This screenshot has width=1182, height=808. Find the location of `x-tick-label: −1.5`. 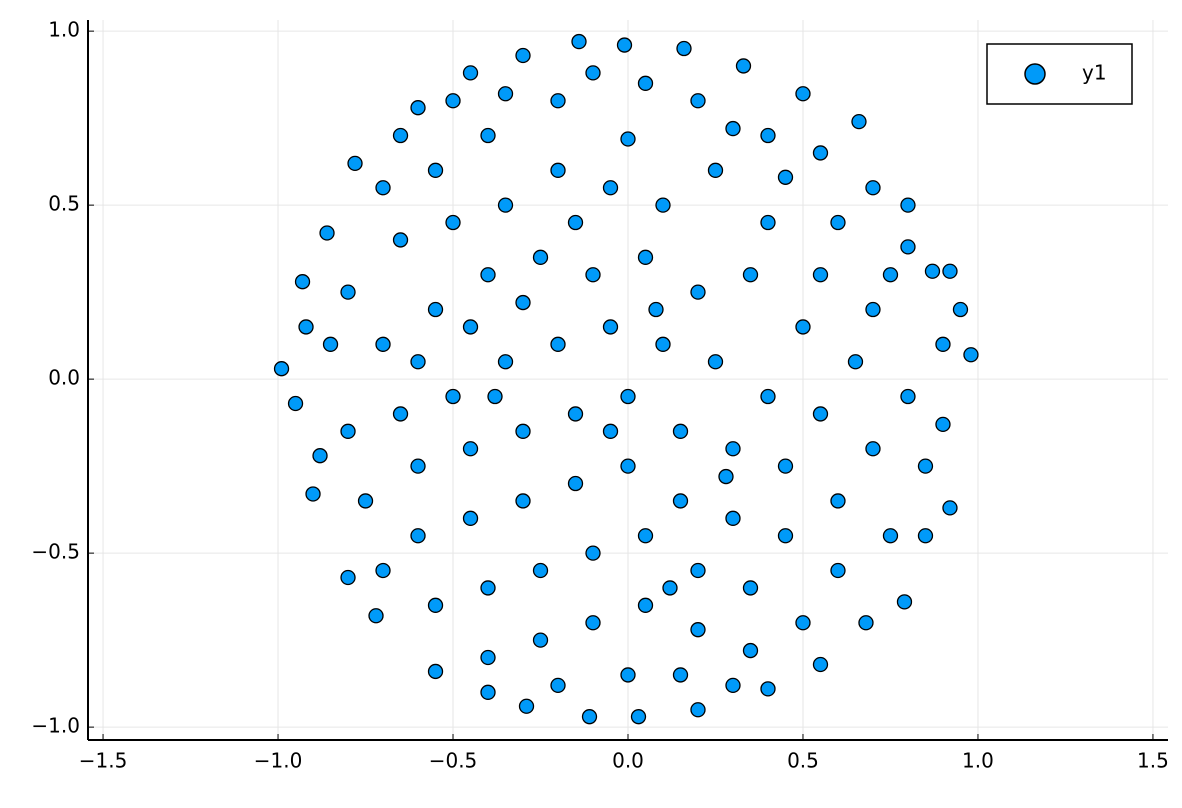

x-tick-label: −1.5 is located at coordinates (103, 761).